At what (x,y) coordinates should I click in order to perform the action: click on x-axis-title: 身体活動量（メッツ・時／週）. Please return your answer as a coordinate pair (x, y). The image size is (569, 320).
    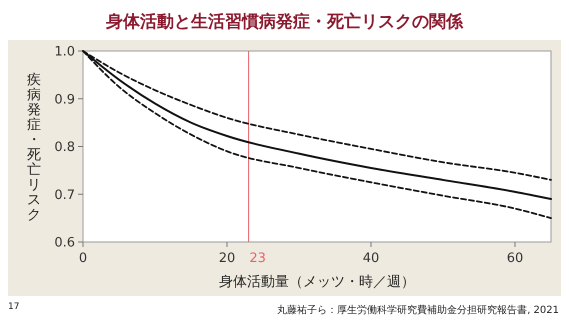
    Looking at the image, I should click on (317, 282).